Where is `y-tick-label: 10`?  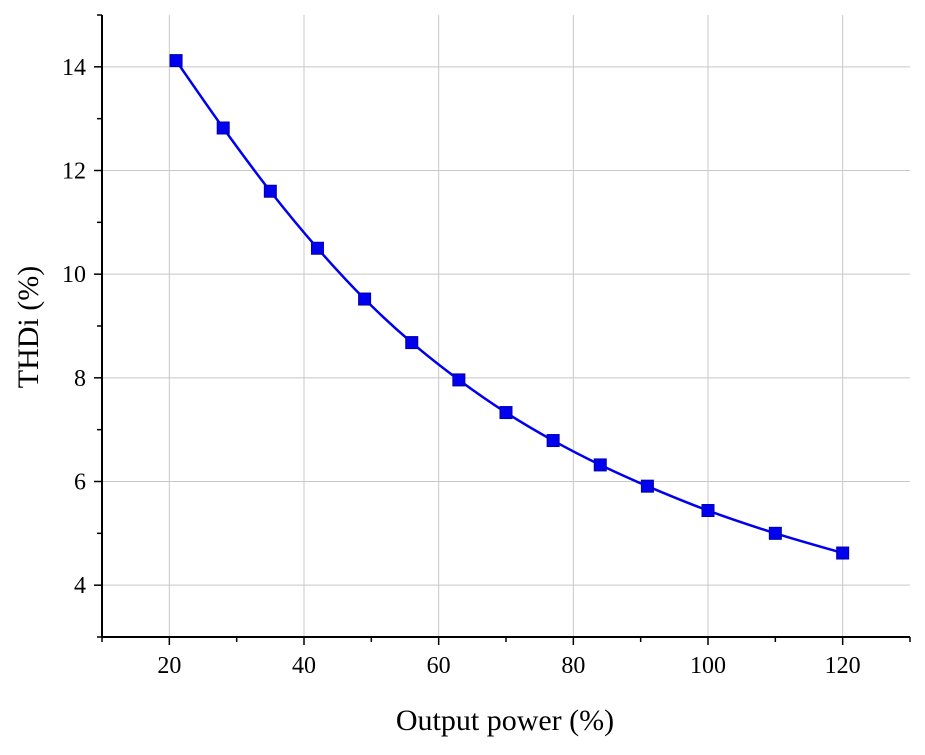
y-tick-label: 10 is located at coordinates (74, 275).